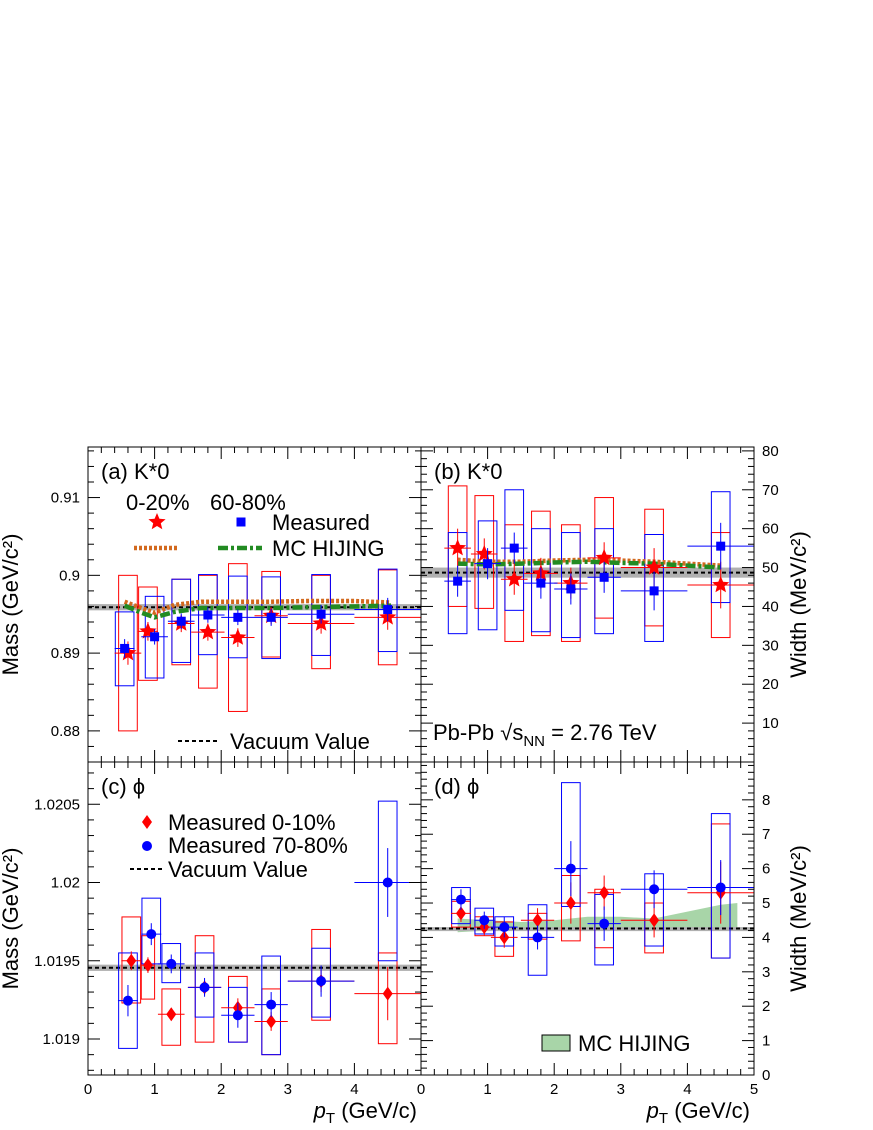 The width and height of the screenshot is (873, 1130). I want to click on panel-label: (c) ϕ, so click(123, 786).